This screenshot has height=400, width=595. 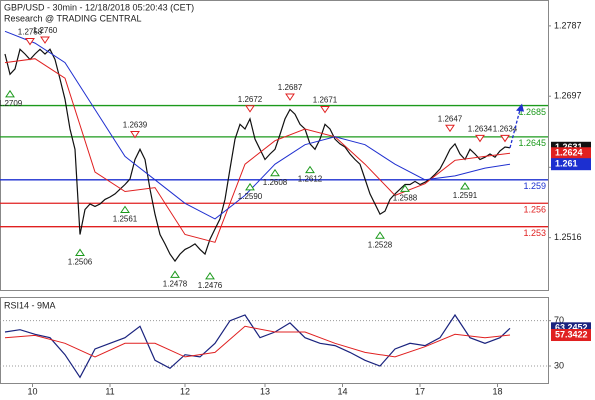 I want to click on level-label: 1.2685, so click(x=532, y=112).